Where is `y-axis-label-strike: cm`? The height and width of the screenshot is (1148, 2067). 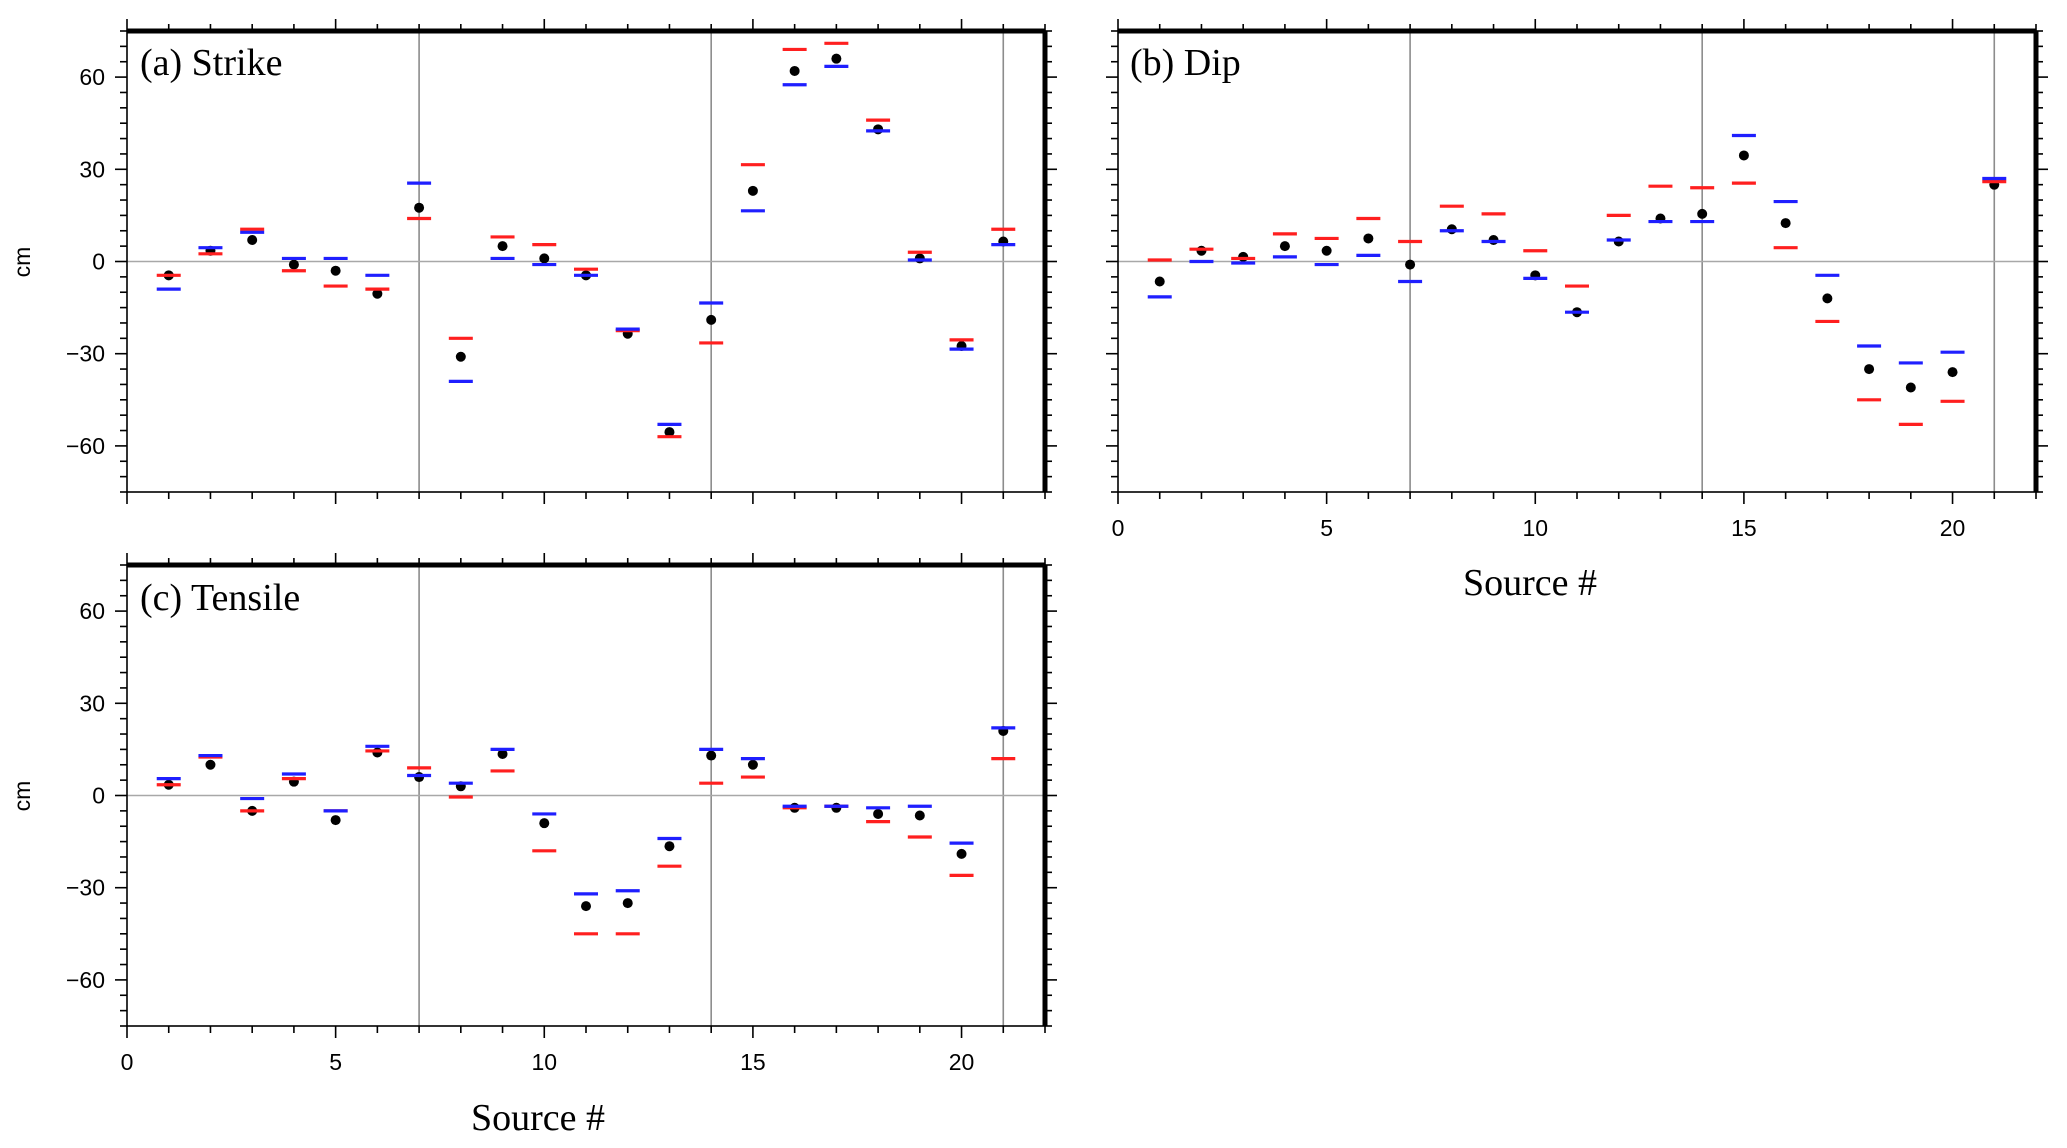
y-axis-label-strike: cm is located at coordinates (22, 262).